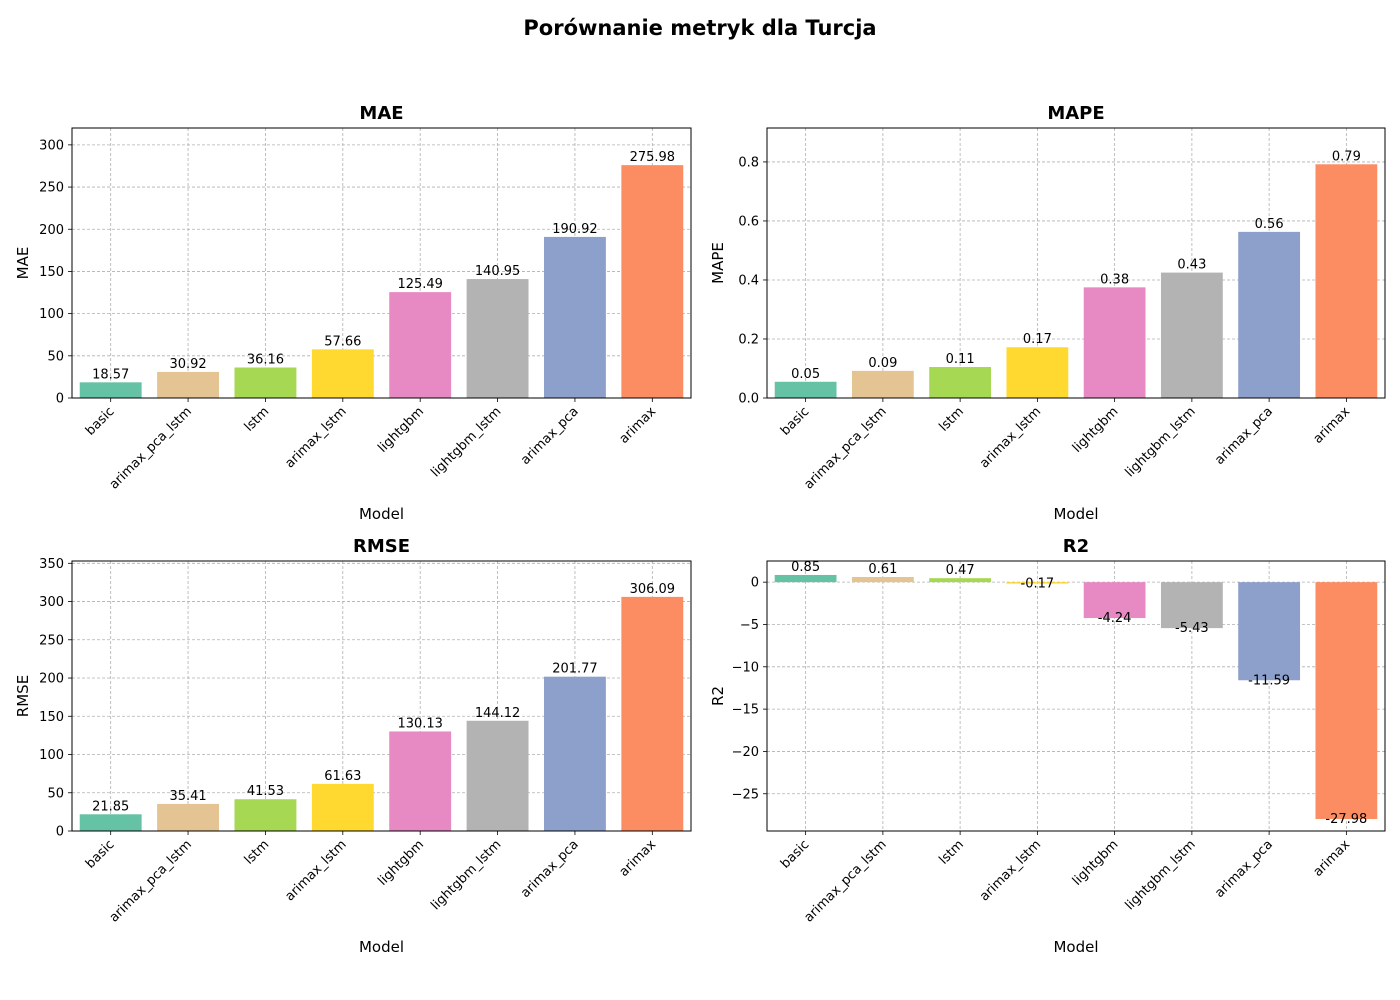 Image resolution: width=1400 pixels, height=1000 pixels. What do you see at coordinates (381, 113) in the screenshot?
I see `chart-title: MAE` at bounding box center [381, 113].